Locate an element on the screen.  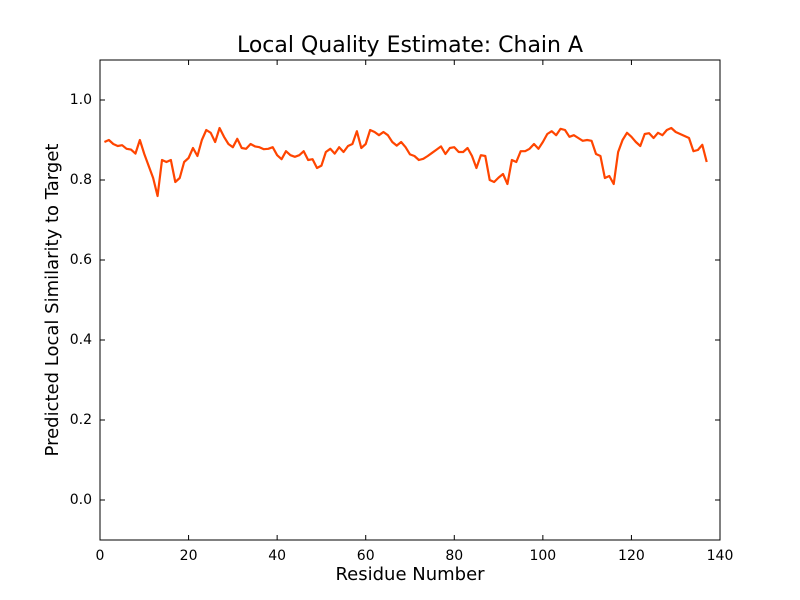
y-tick-label: 0.6 is located at coordinates (81, 260).